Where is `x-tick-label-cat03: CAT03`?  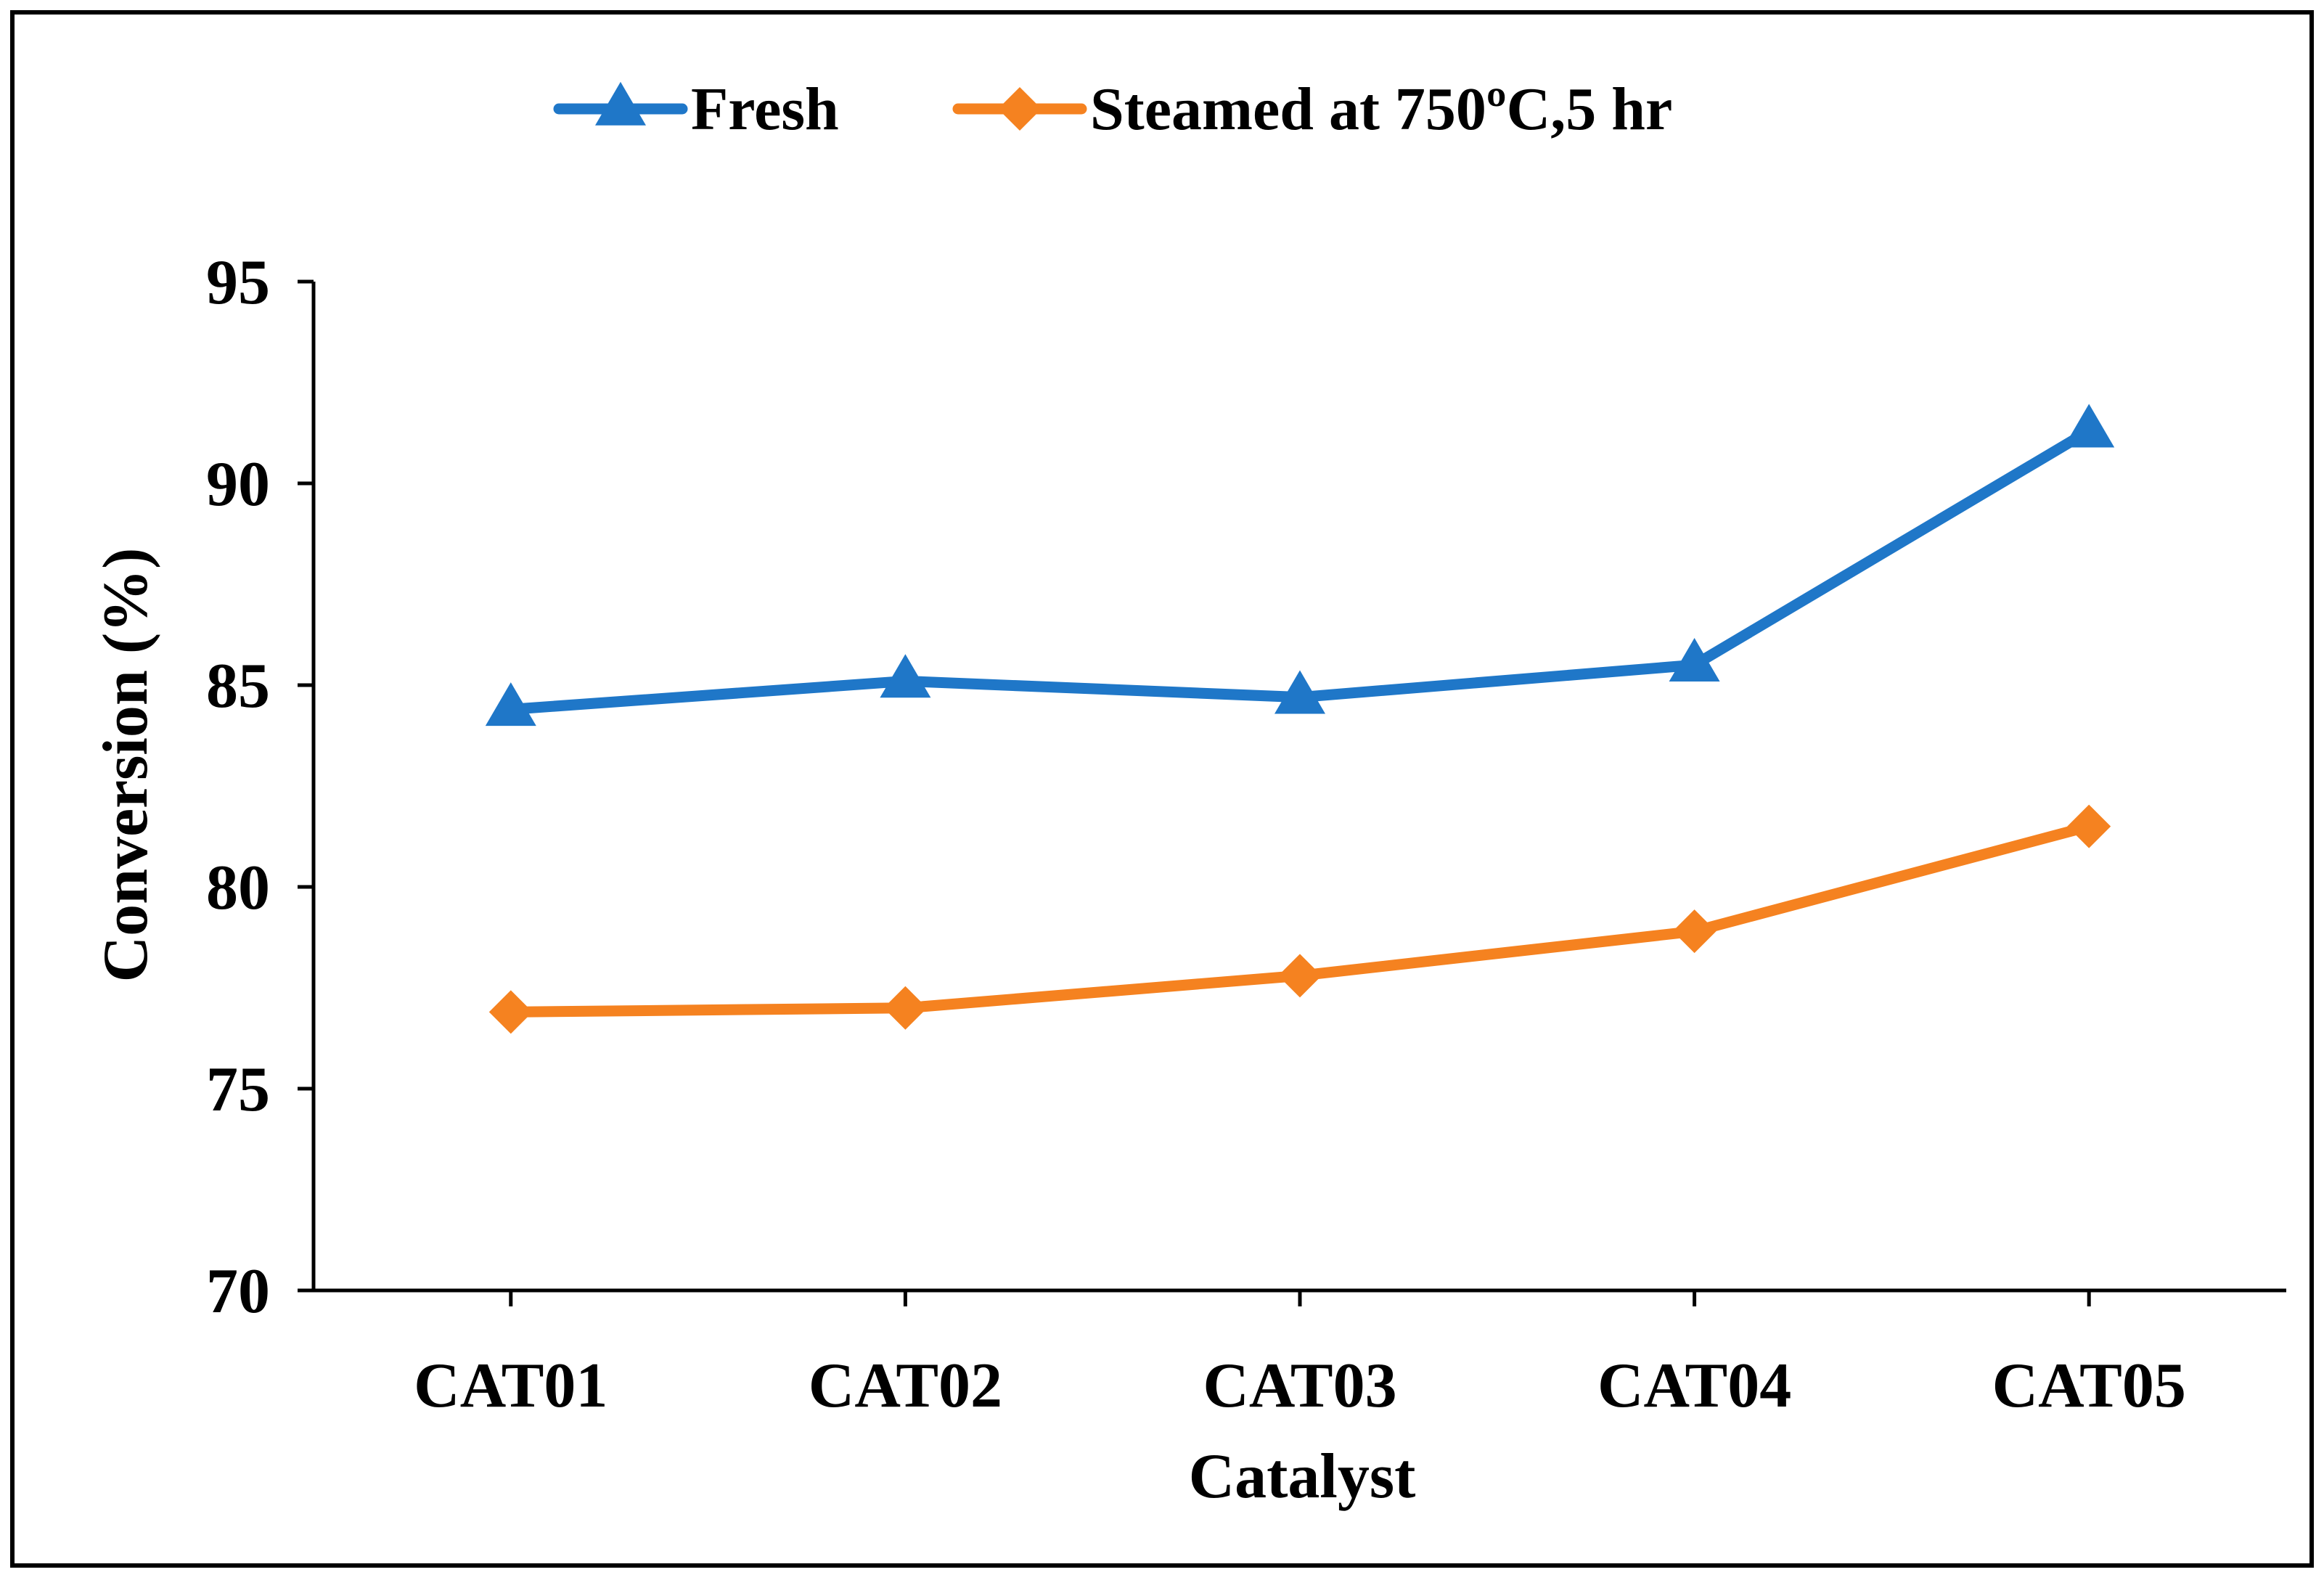
x-tick-label-cat03: CAT03 is located at coordinates (1299, 1386).